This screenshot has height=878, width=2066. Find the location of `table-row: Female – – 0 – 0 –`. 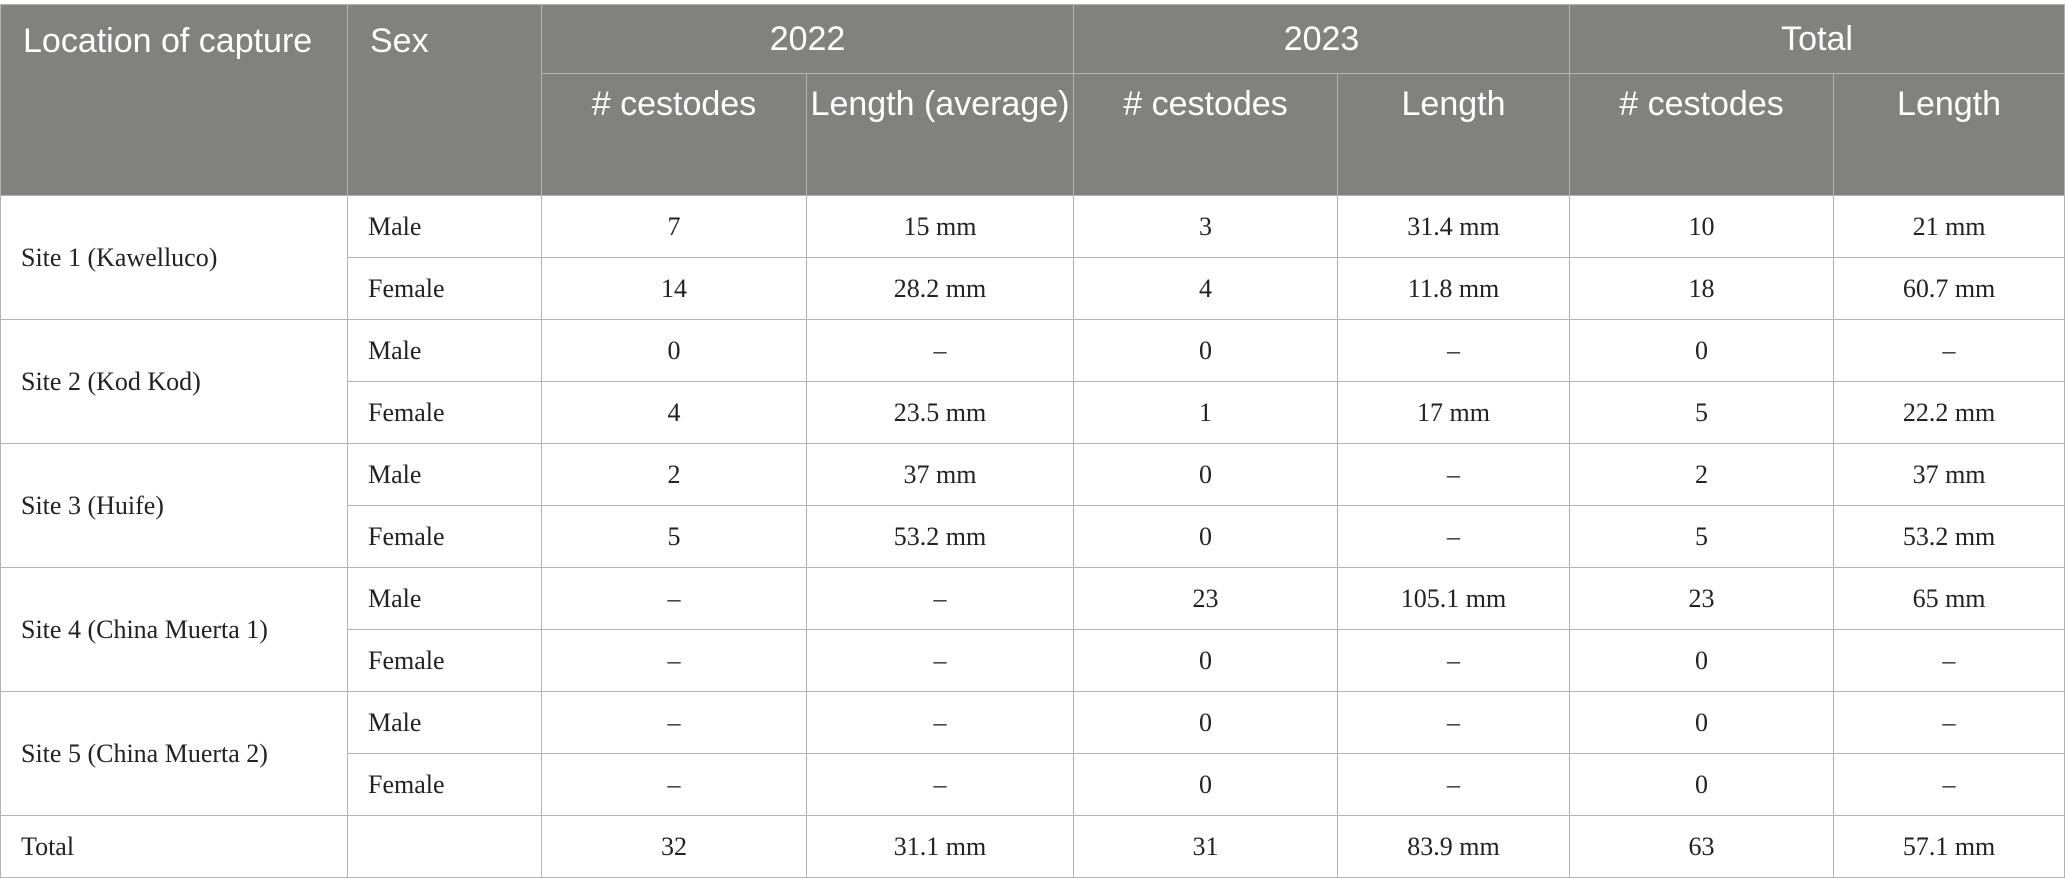

table-row: Female – – 0 – 0 – is located at coordinates (1033, 784).